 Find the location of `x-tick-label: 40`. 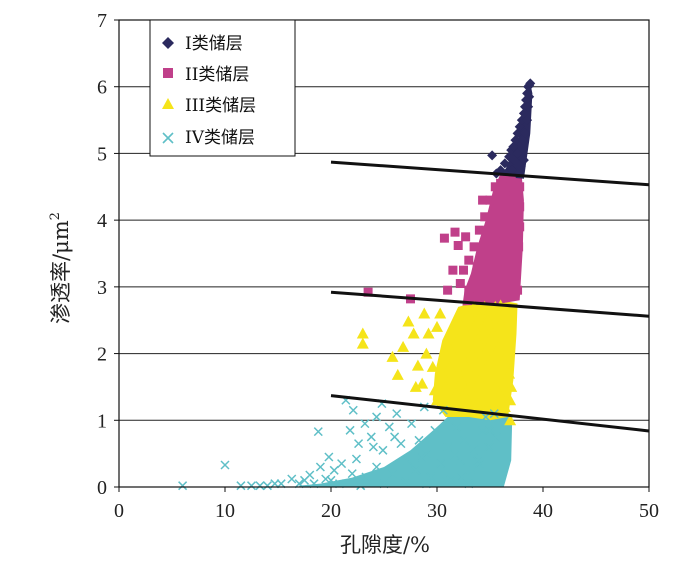

x-tick-label: 40 is located at coordinates (543, 511).